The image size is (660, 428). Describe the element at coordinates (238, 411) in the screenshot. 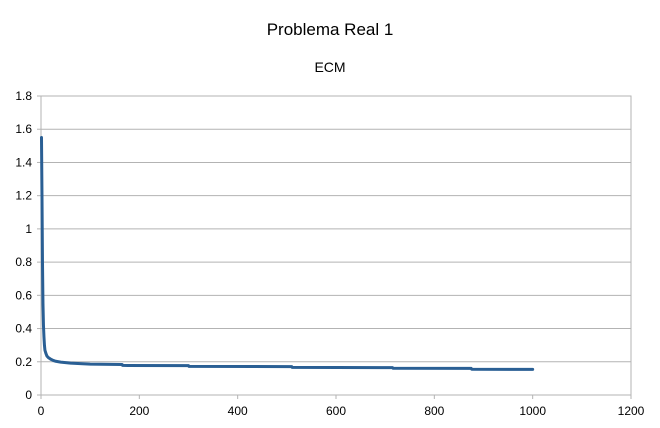

I see `x-tick-label: 400` at that location.